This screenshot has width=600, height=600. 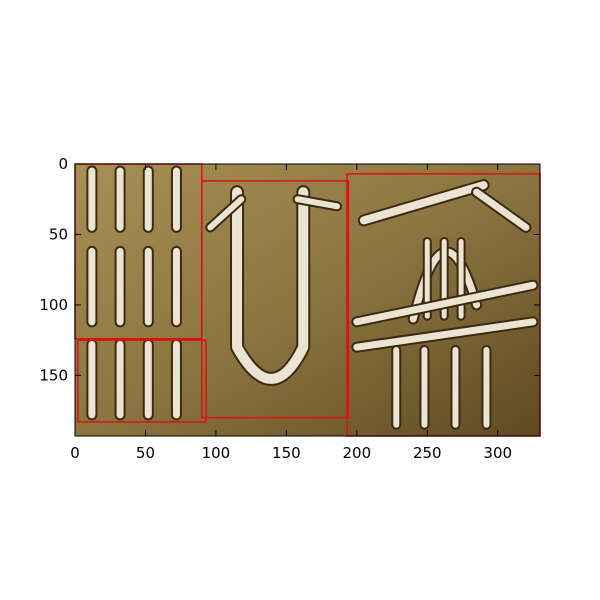 What do you see at coordinates (75, 453) in the screenshot?
I see `x-tick-label: 0` at bounding box center [75, 453].